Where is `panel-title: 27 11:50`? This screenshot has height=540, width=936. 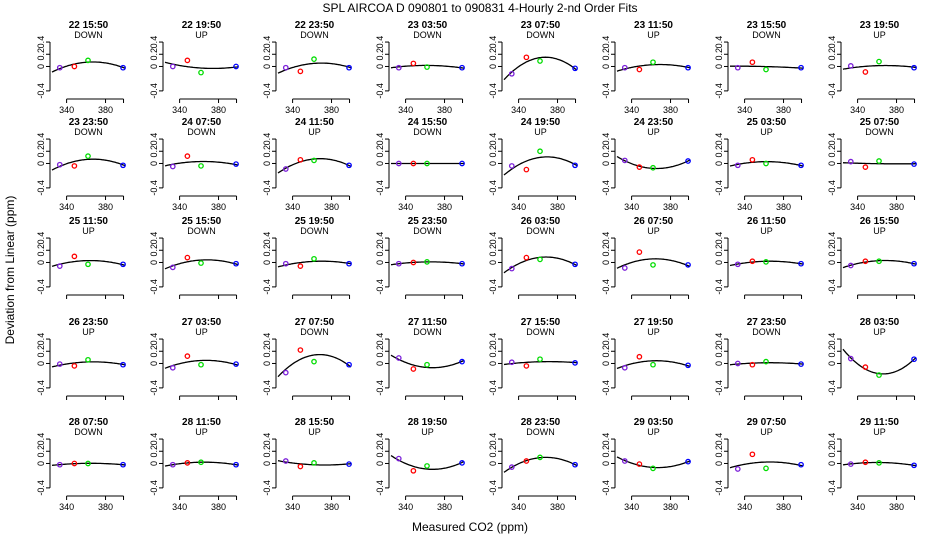 panel-title: 27 11:50 is located at coordinates (427, 322).